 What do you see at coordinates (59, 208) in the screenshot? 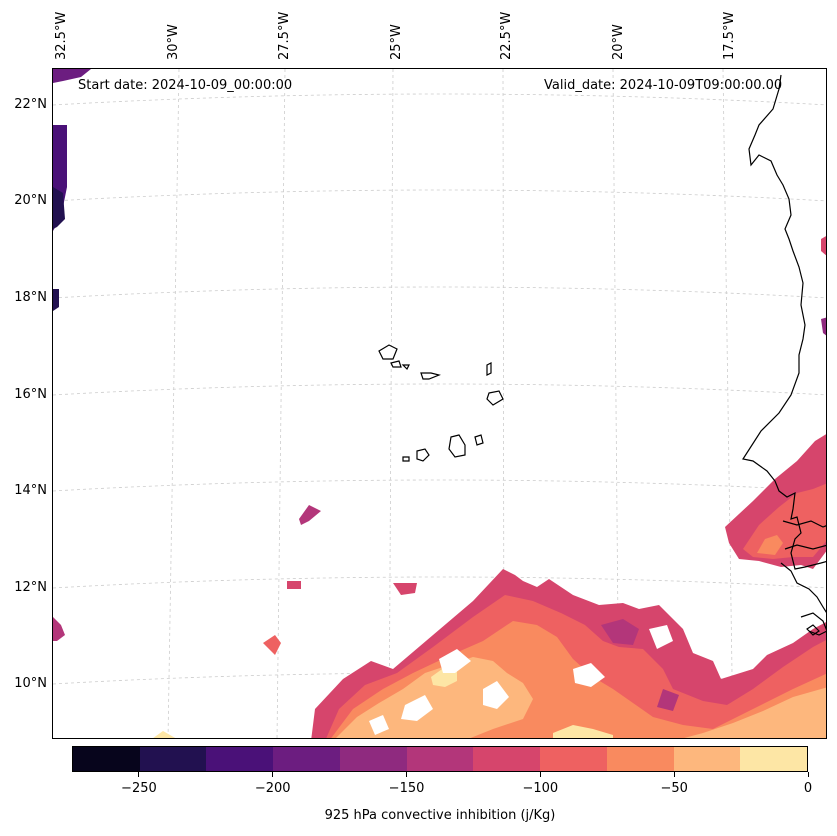
I see `cin-patch-left-dark` at bounding box center [59, 208].